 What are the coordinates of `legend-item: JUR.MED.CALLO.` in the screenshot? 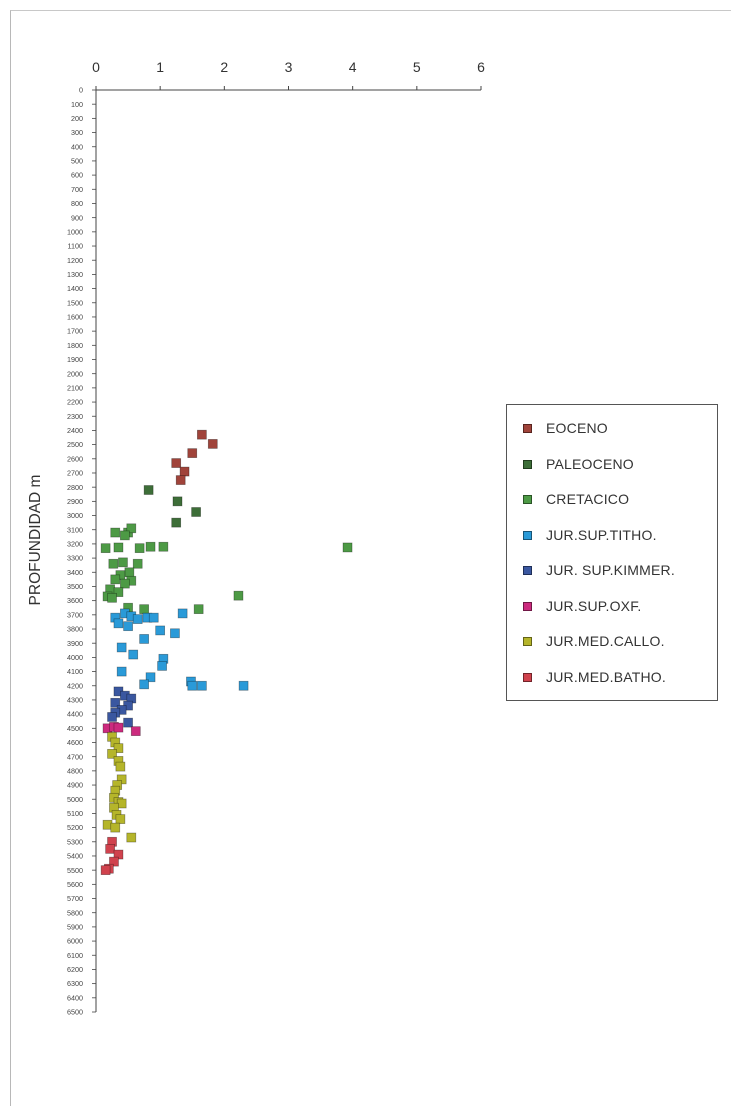 It's located at (594, 641).